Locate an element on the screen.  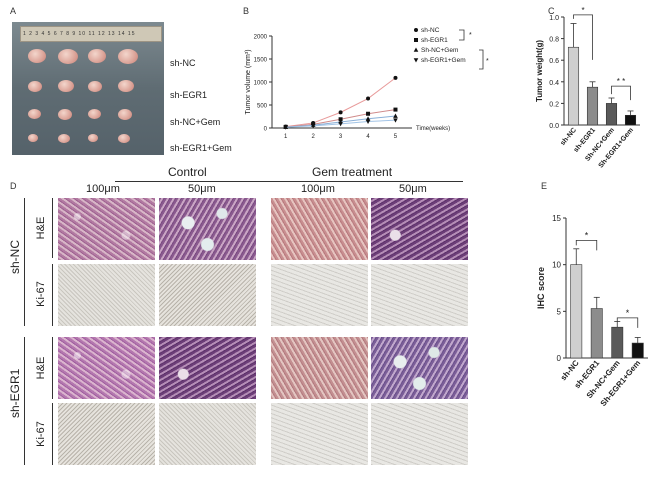
panel-label-a: A is located at coordinates (13, 11).